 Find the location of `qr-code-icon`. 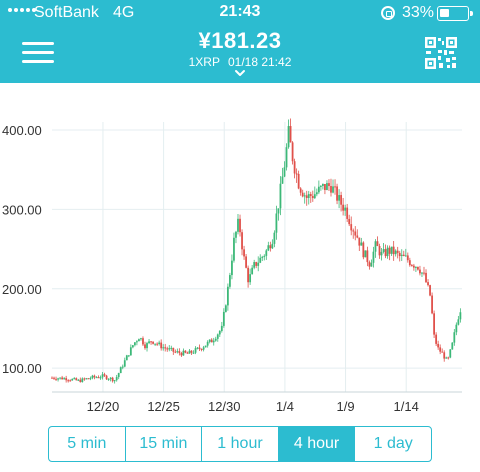

qr-code-icon is located at coordinates (441, 53).